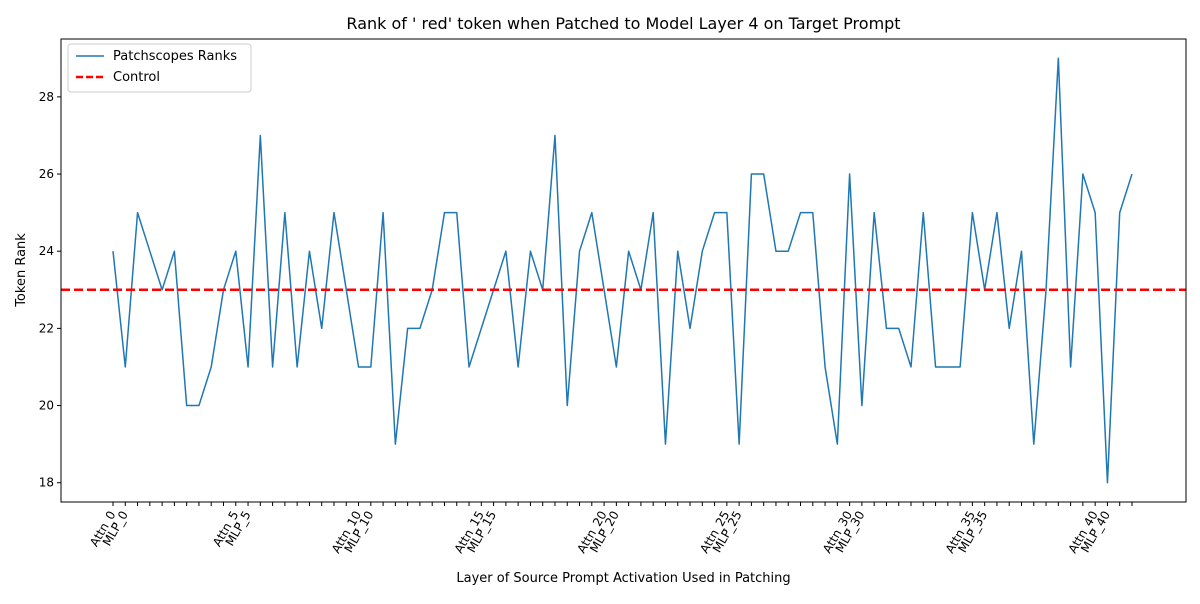 The width and height of the screenshot is (1200, 604). Describe the element at coordinates (46, 328) in the screenshot. I see `y-tick-label: 22` at that location.